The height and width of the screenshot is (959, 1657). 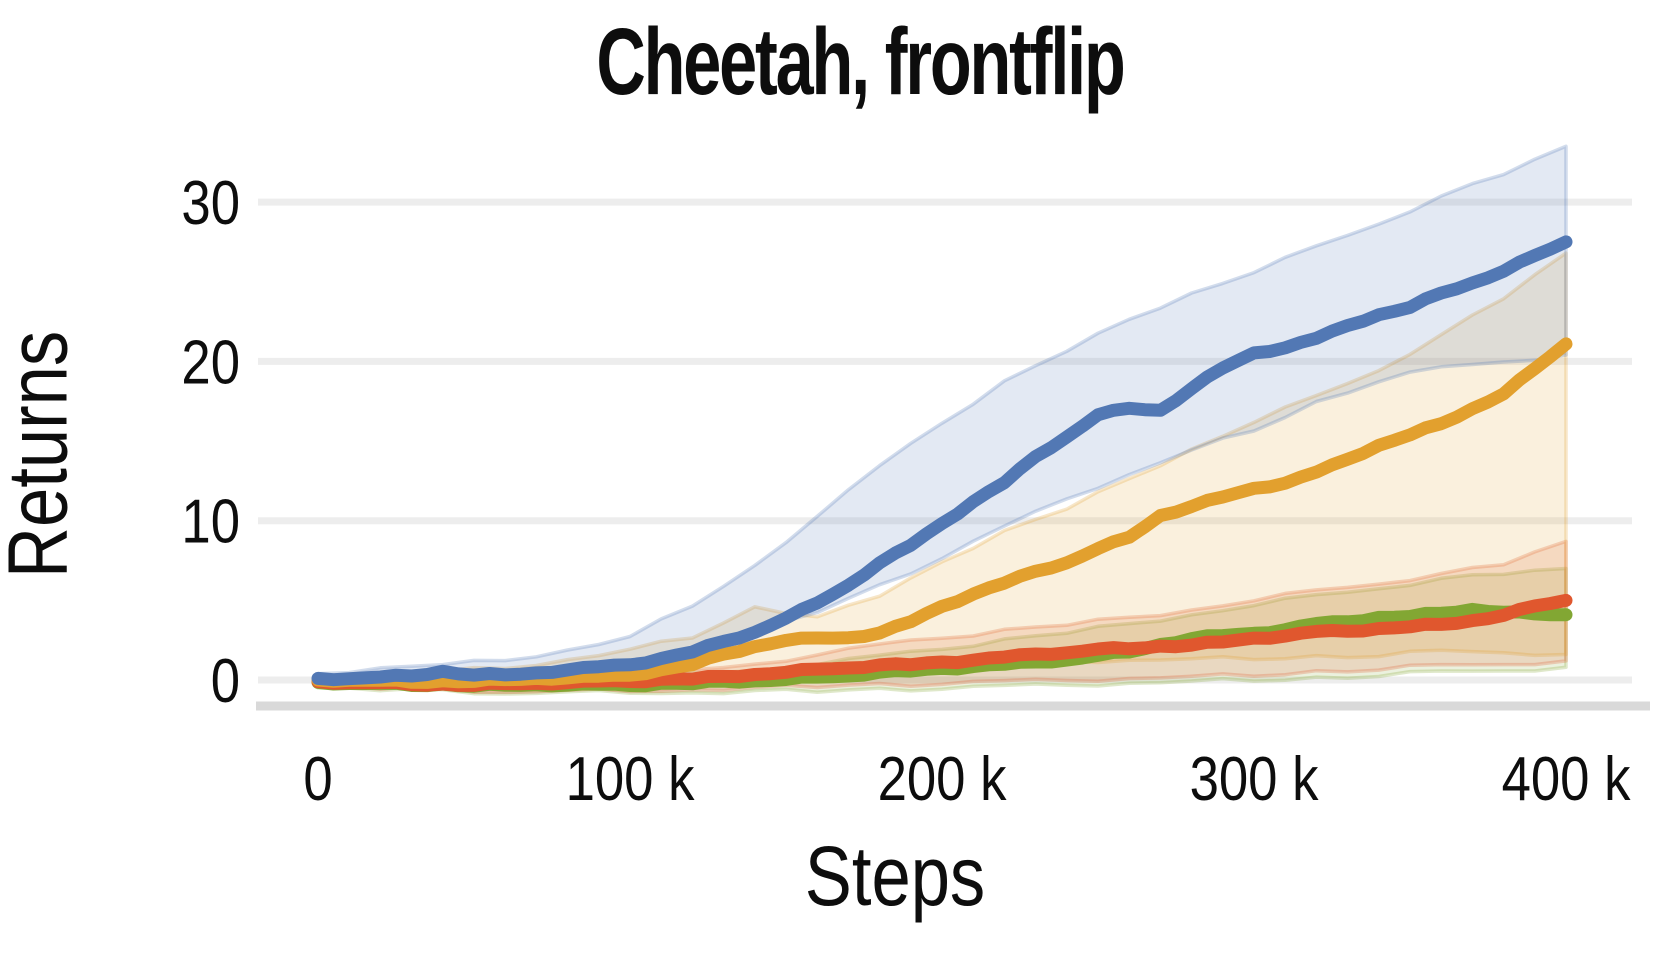 I want to click on y-axis-label: Returns, so click(x=43, y=455).